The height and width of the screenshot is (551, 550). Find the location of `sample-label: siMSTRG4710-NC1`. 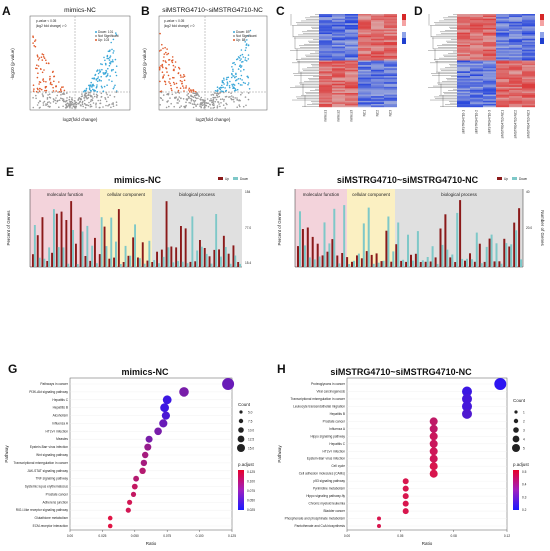

sample-label: siMSTRG4710-NC1 is located at coordinates (503, 124).